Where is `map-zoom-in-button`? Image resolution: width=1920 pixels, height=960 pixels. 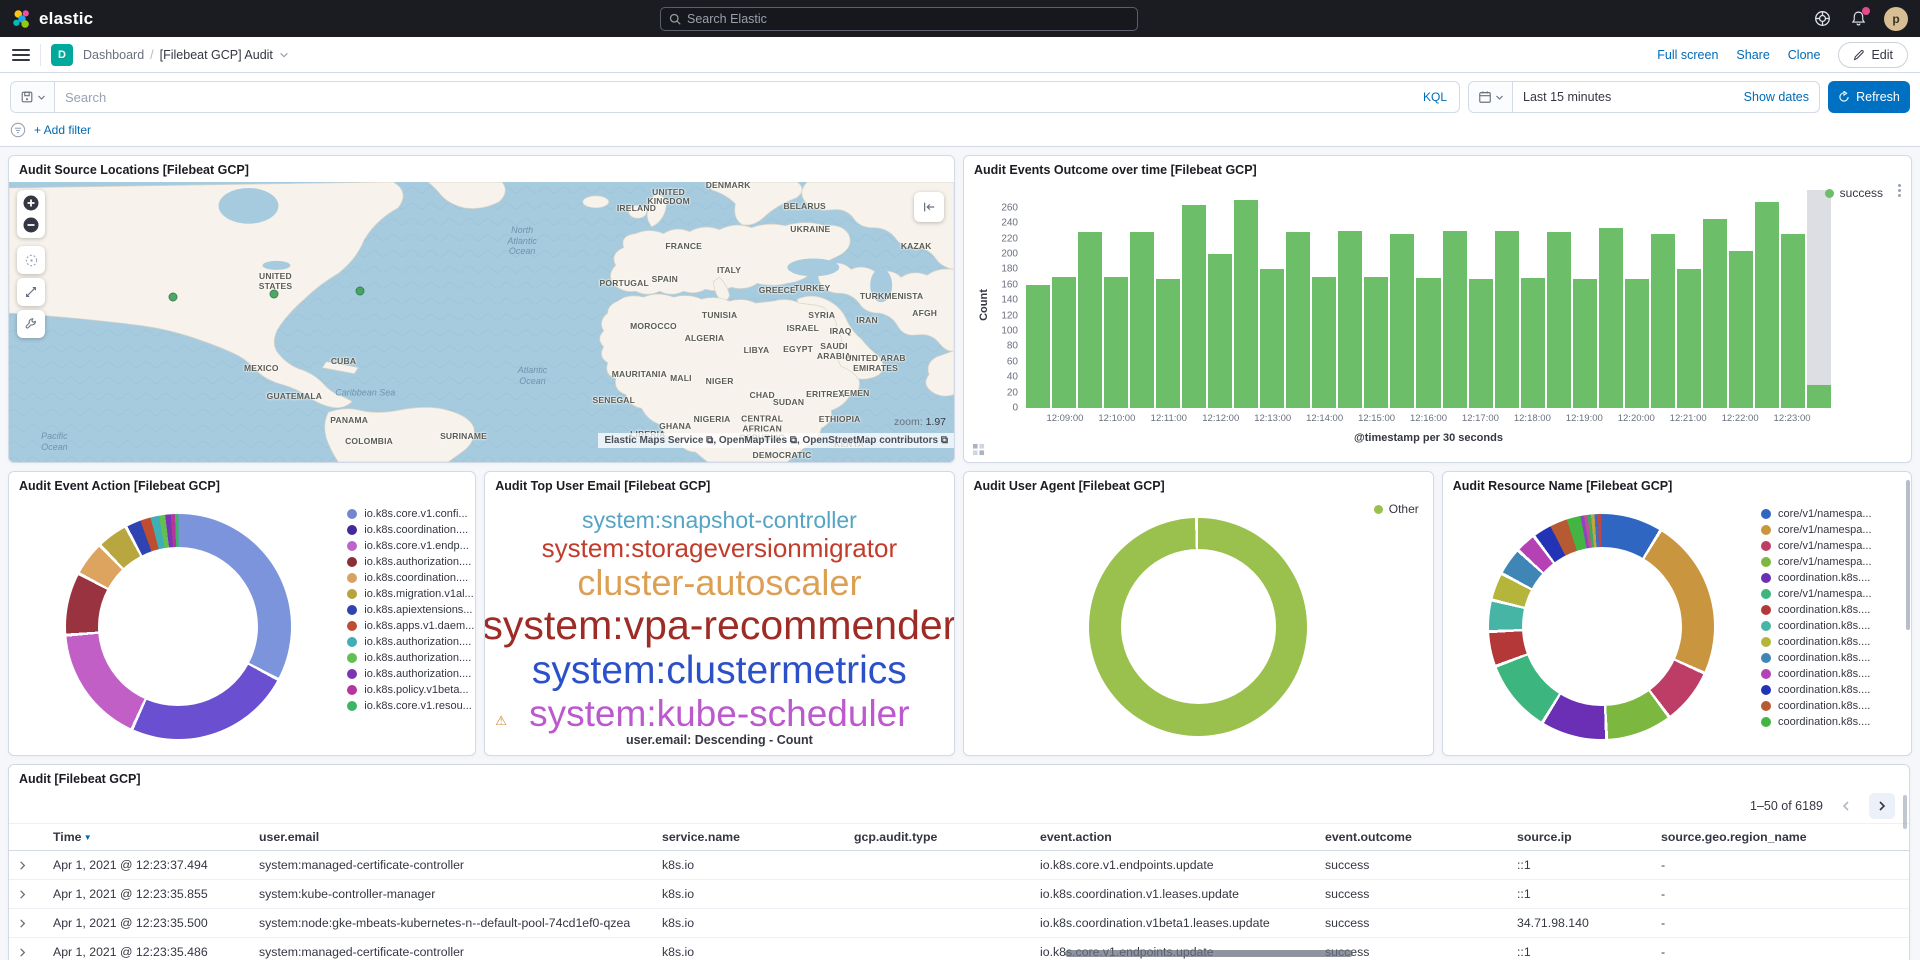 map-zoom-in-button is located at coordinates (31, 203).